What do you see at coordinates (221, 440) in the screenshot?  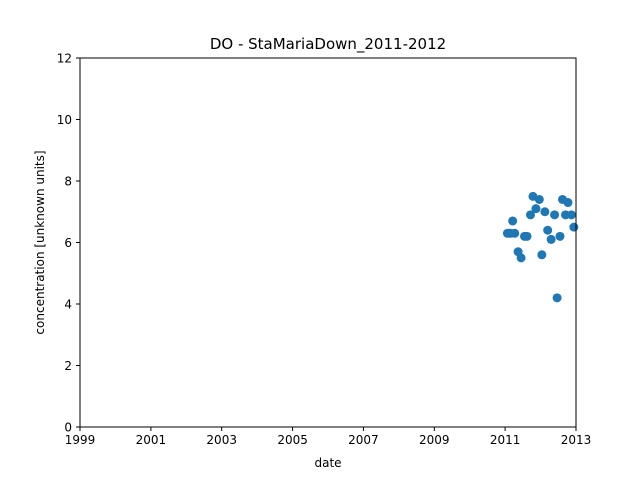 I see `x-tick-label: 2003` at bounding box center [221, 440].